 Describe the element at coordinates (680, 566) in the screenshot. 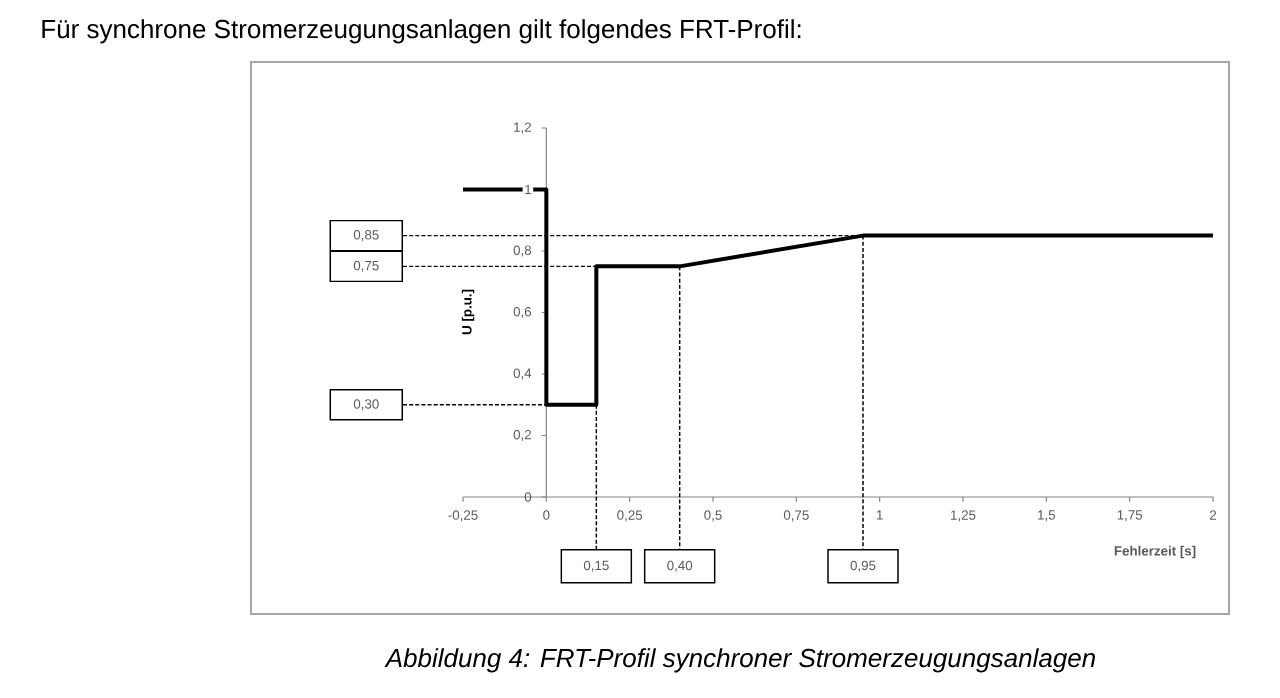

I see `ref-line-label: 0,40` at that location.